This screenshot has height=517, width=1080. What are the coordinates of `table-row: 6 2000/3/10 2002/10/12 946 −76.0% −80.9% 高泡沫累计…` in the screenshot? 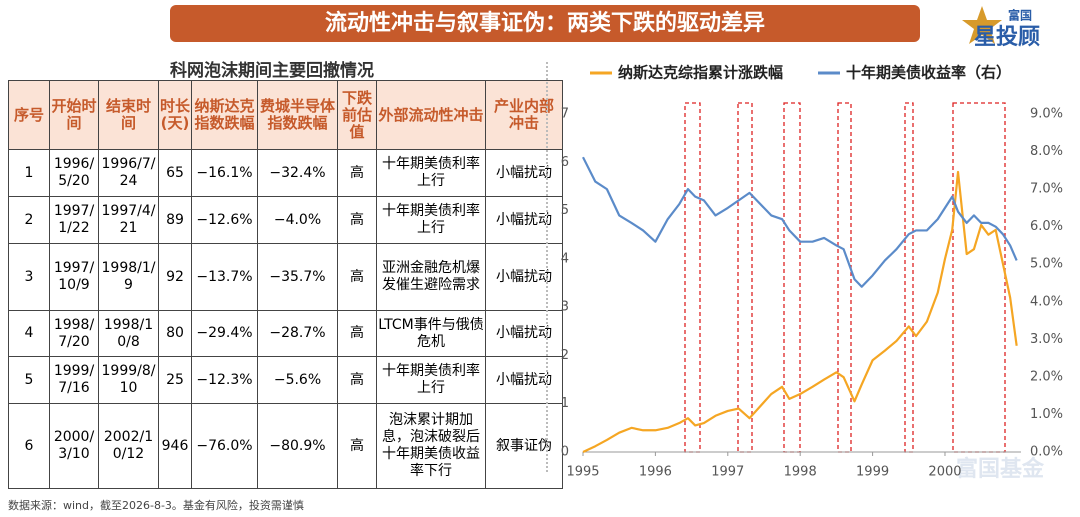 It's located at (285, 446).